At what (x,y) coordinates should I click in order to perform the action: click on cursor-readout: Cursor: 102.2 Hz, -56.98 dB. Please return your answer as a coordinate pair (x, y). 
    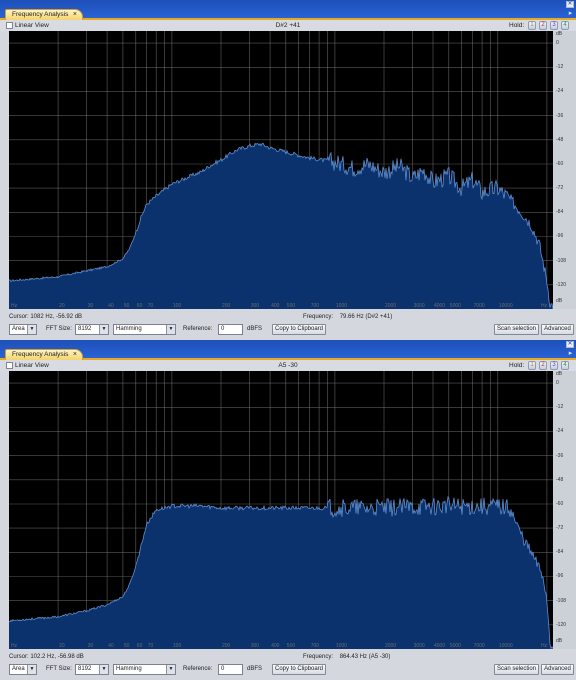
    Looking at the image, I should click on (46, 657).